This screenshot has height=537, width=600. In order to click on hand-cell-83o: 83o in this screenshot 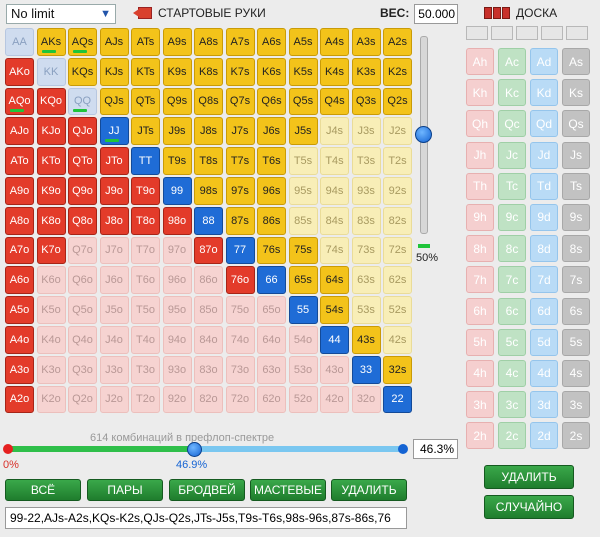, I will do `click(208, 369)`.